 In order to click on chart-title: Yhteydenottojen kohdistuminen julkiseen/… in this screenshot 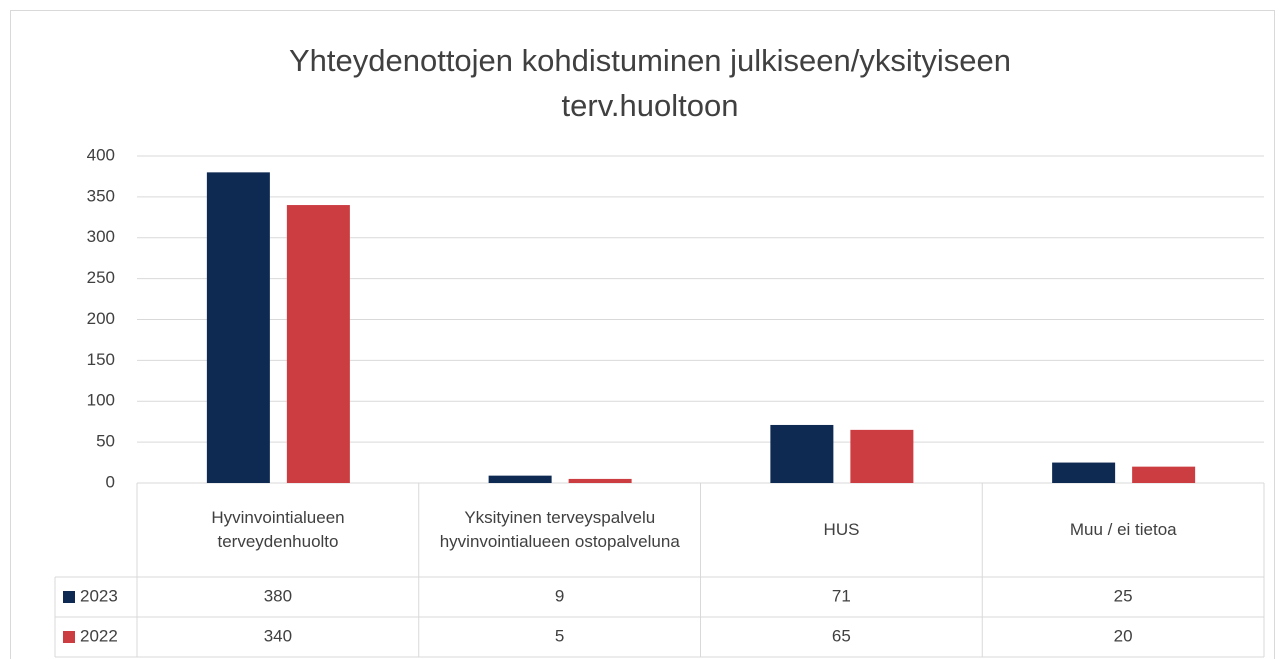, I will do `click(650, 83)`.